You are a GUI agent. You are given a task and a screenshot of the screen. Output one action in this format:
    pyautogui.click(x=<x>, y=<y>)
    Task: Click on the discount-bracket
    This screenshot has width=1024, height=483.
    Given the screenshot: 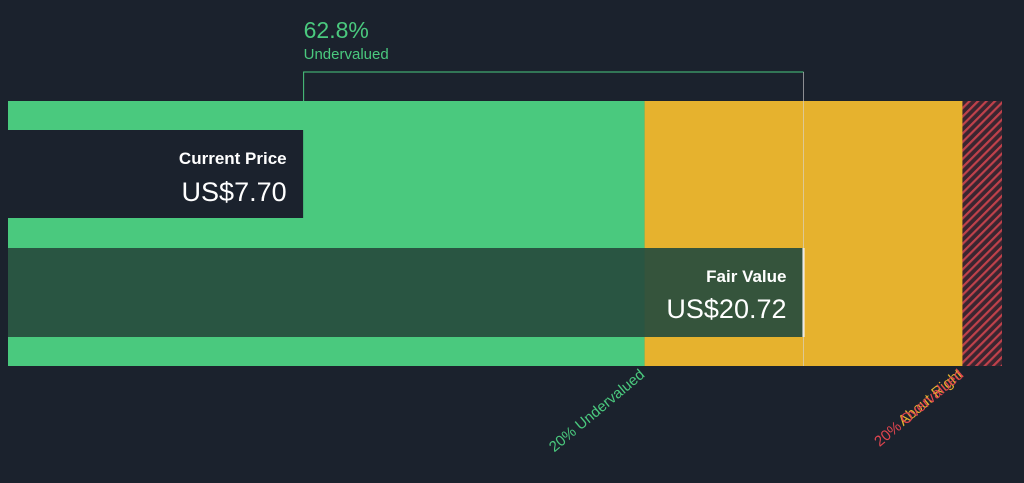 What is the action you would take?
    pyautogui.click(x=553, y=86)
    